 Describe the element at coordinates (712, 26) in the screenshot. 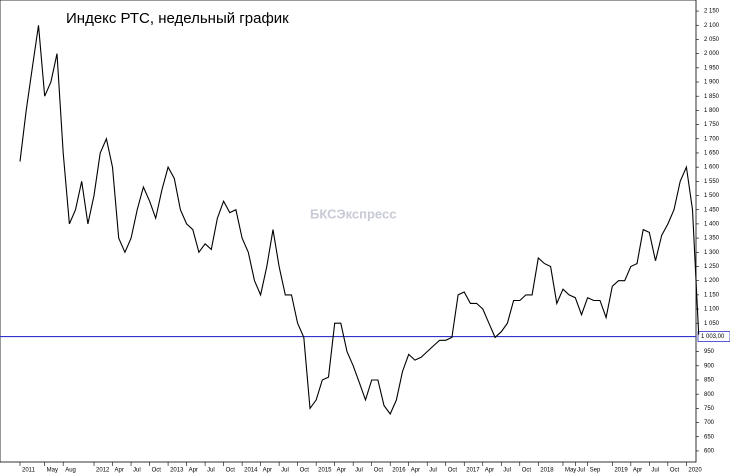

I see `y-tick-label: 2 100` at that location.